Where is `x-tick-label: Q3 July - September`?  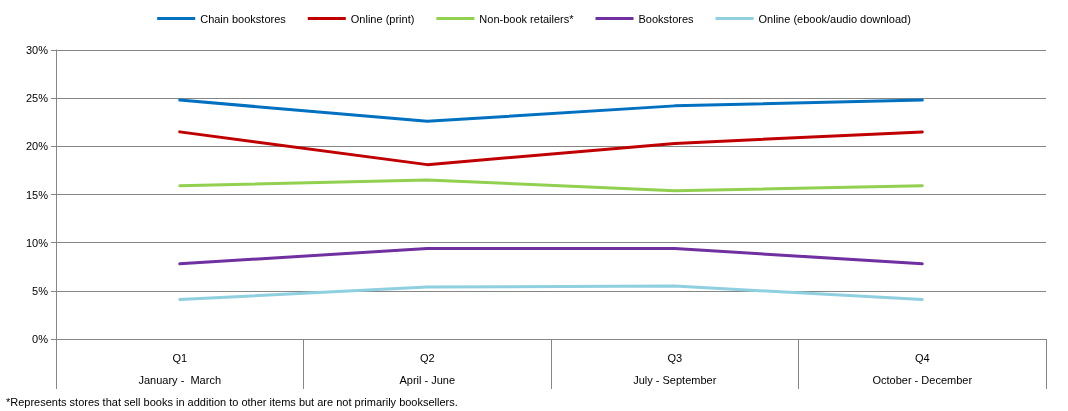
x-tick-label: Q3 July - September is located at coordinates (675, 369).